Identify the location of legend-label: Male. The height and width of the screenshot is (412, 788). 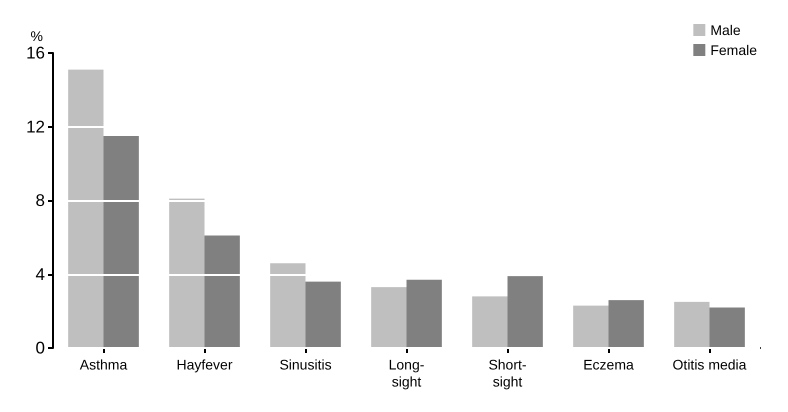
(725, 30).